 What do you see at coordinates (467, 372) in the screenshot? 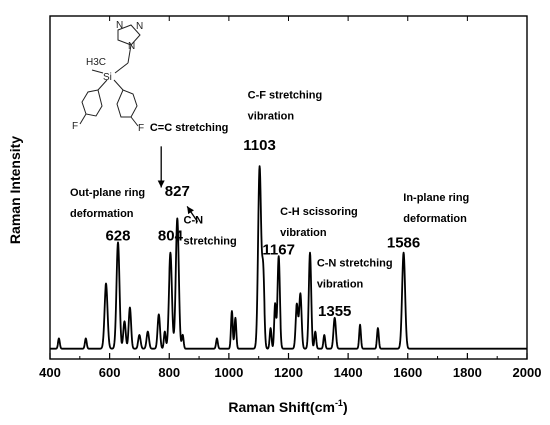
I see `x-tick-label: 1800` at bounding box center [467, 372].